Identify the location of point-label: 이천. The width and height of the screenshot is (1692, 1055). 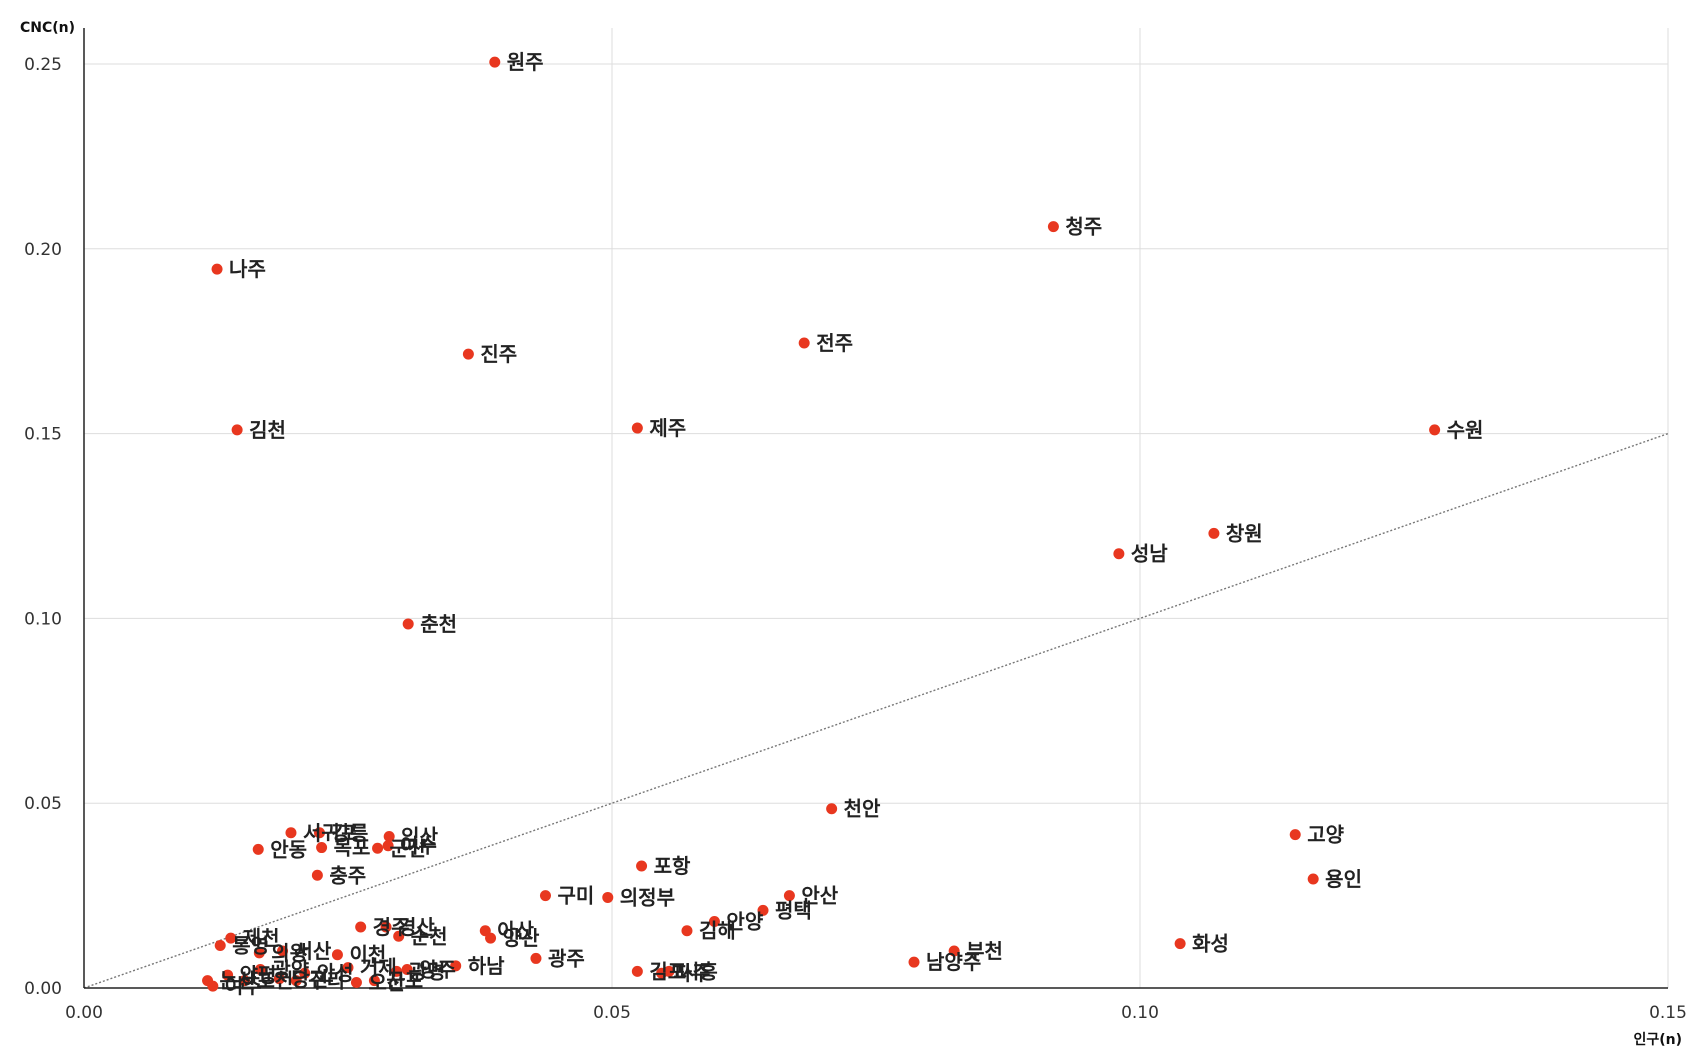
(367, 955).